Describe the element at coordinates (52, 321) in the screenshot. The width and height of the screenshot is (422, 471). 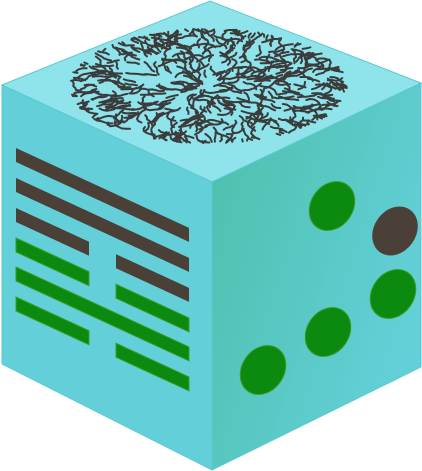
I see `hexagram-line-6-left` at that location.